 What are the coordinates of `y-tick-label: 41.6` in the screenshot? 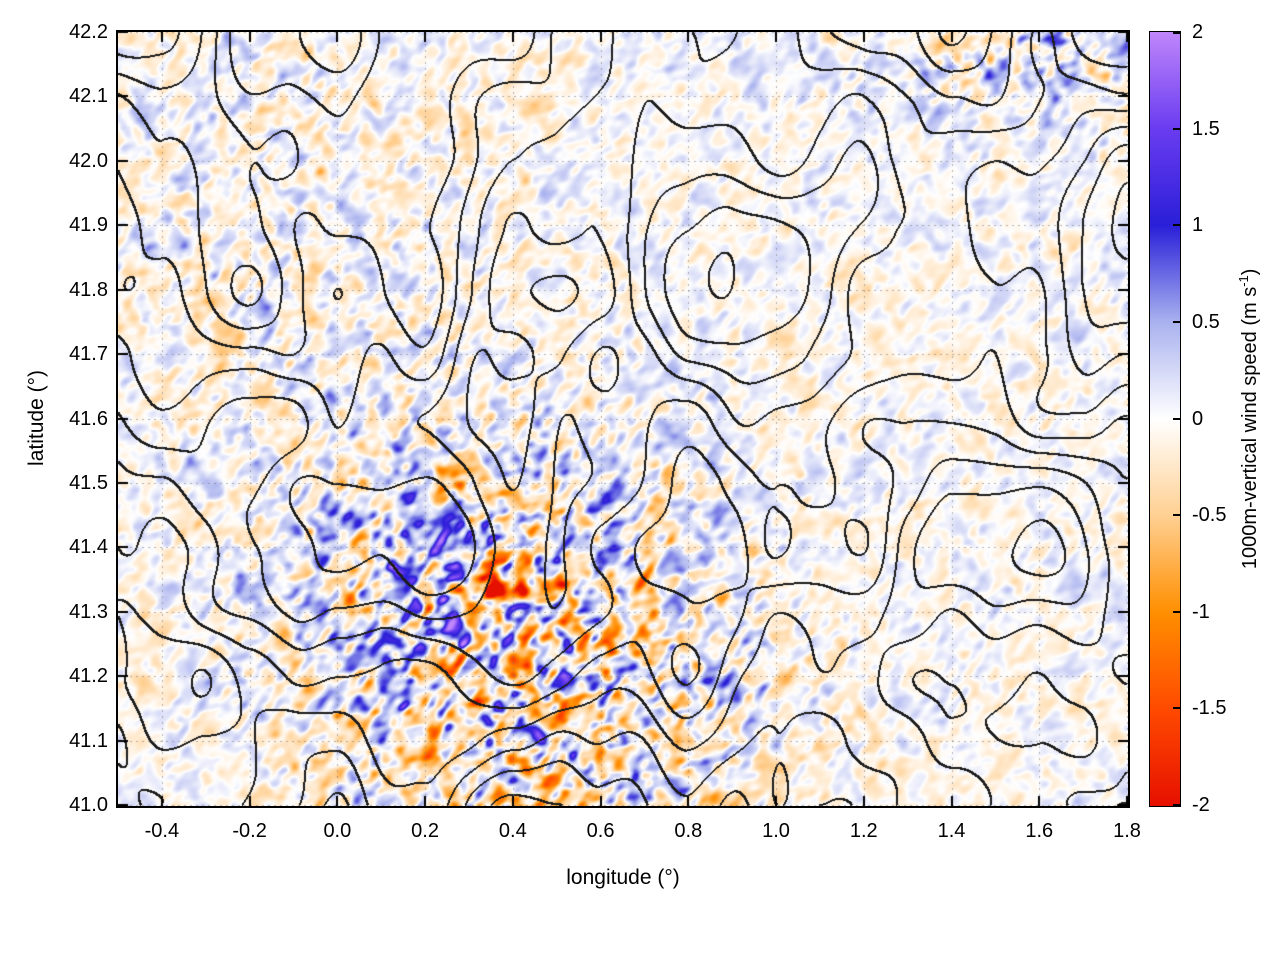 It's located at (88, 418).